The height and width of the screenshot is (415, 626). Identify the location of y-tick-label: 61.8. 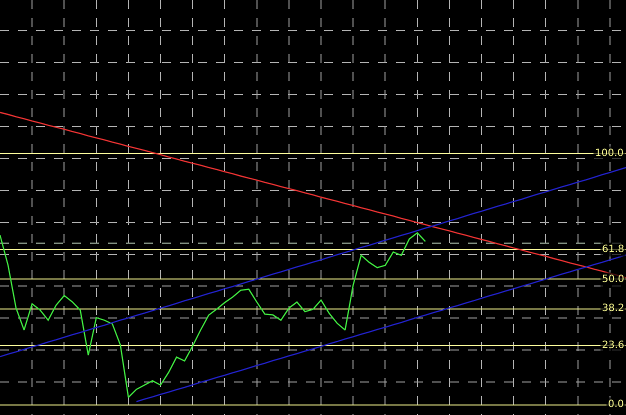
(613, 249).